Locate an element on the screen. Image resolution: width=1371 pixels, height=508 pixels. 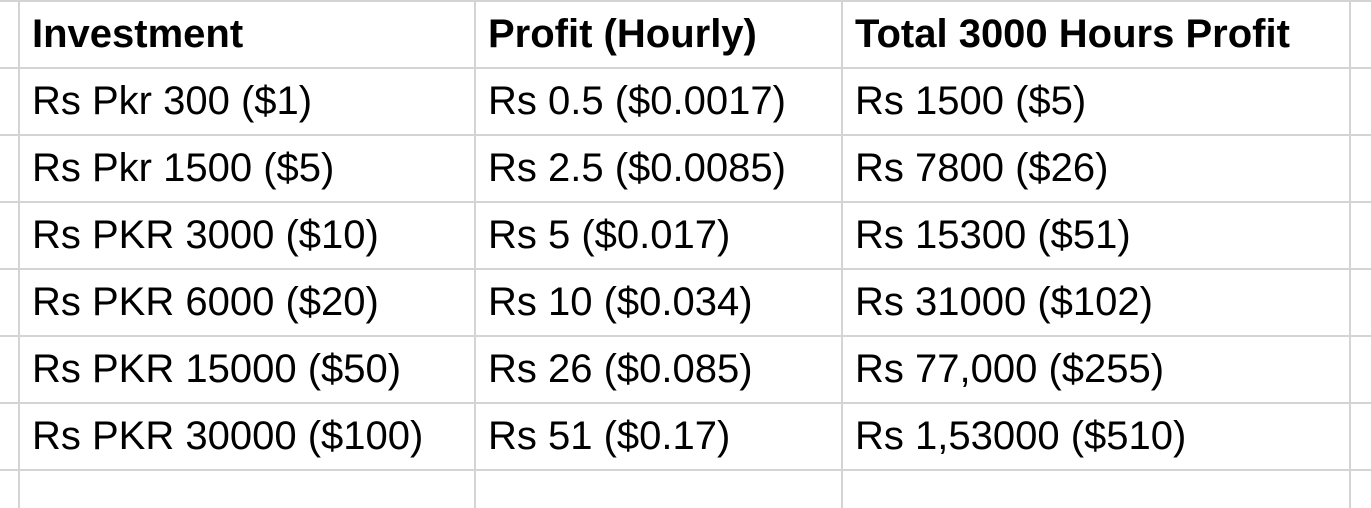
header-investment: Investment is located at coordinates (248, 35).